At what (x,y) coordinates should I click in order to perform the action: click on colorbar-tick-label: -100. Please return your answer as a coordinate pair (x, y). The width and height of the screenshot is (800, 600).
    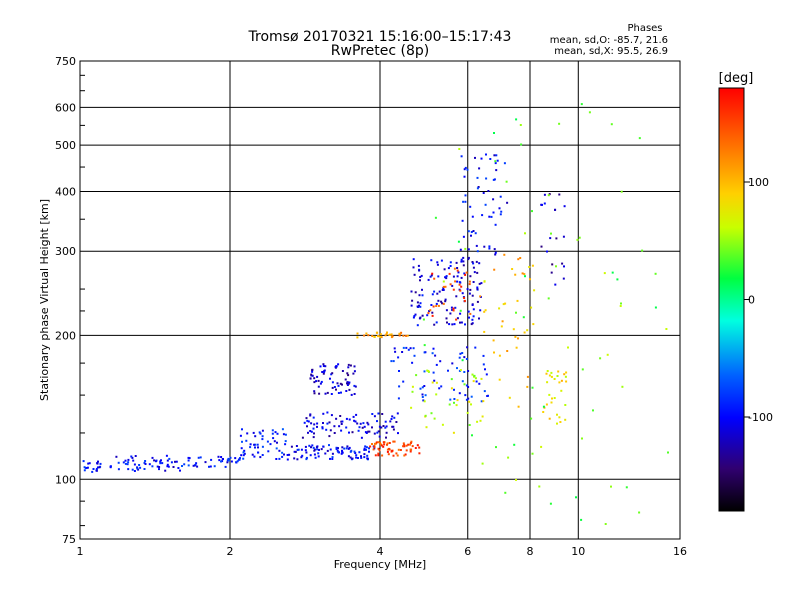
    Looking at the image, I should click on (760, 417).